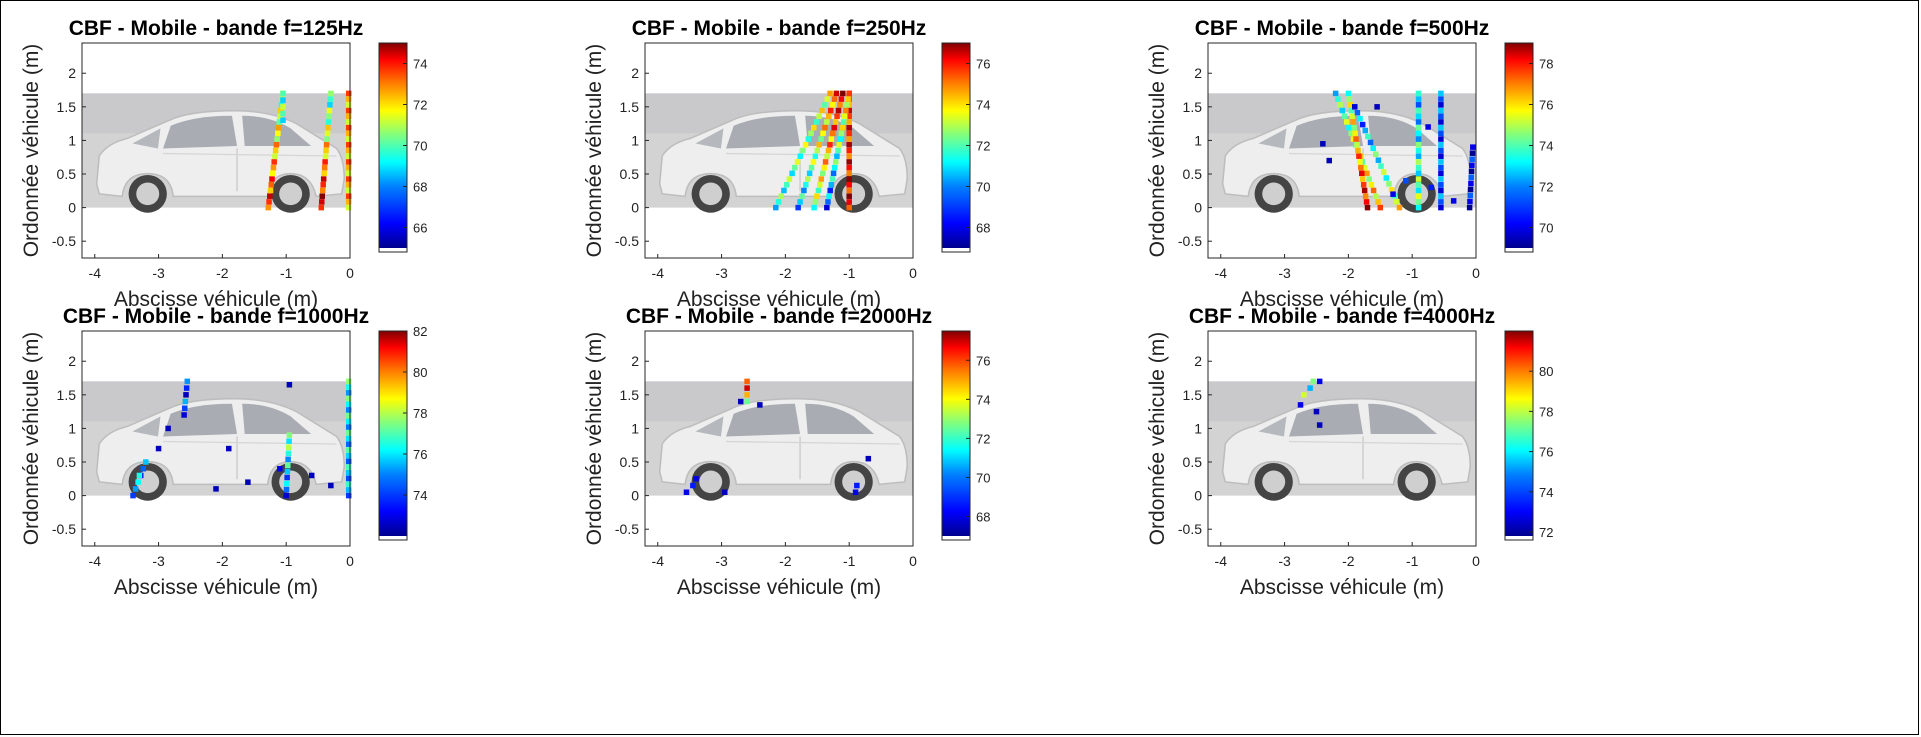  I want to click on colorbar-tick-label: 66, so click(420, 228).